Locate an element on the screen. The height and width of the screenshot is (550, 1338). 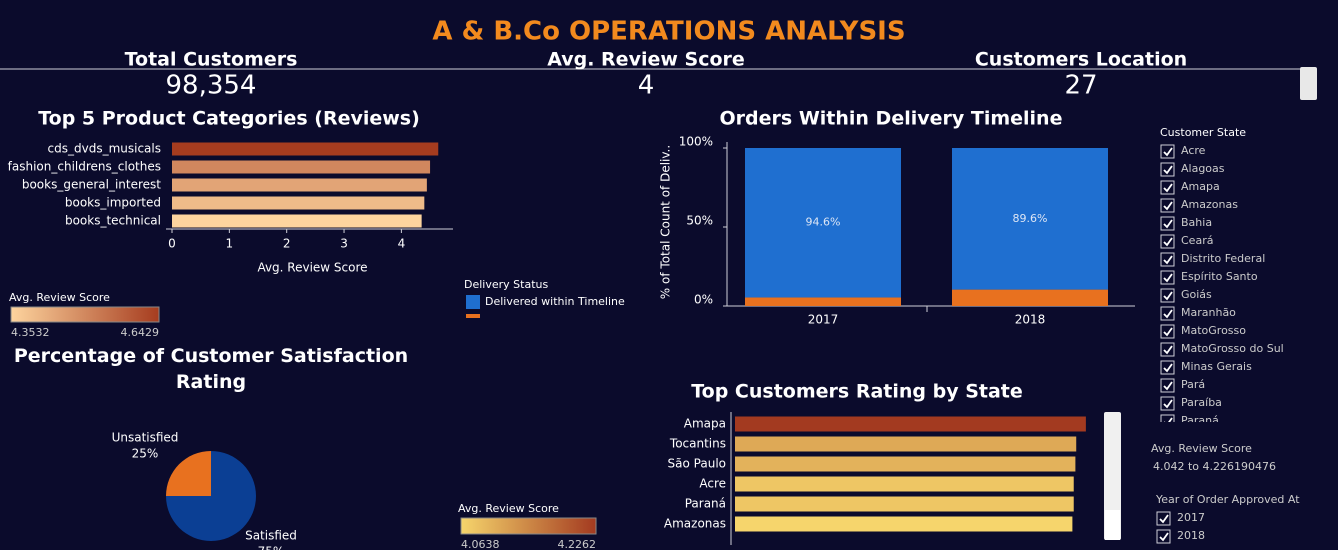
x-tick-label: 2017 is located at coordinates (823, 320).